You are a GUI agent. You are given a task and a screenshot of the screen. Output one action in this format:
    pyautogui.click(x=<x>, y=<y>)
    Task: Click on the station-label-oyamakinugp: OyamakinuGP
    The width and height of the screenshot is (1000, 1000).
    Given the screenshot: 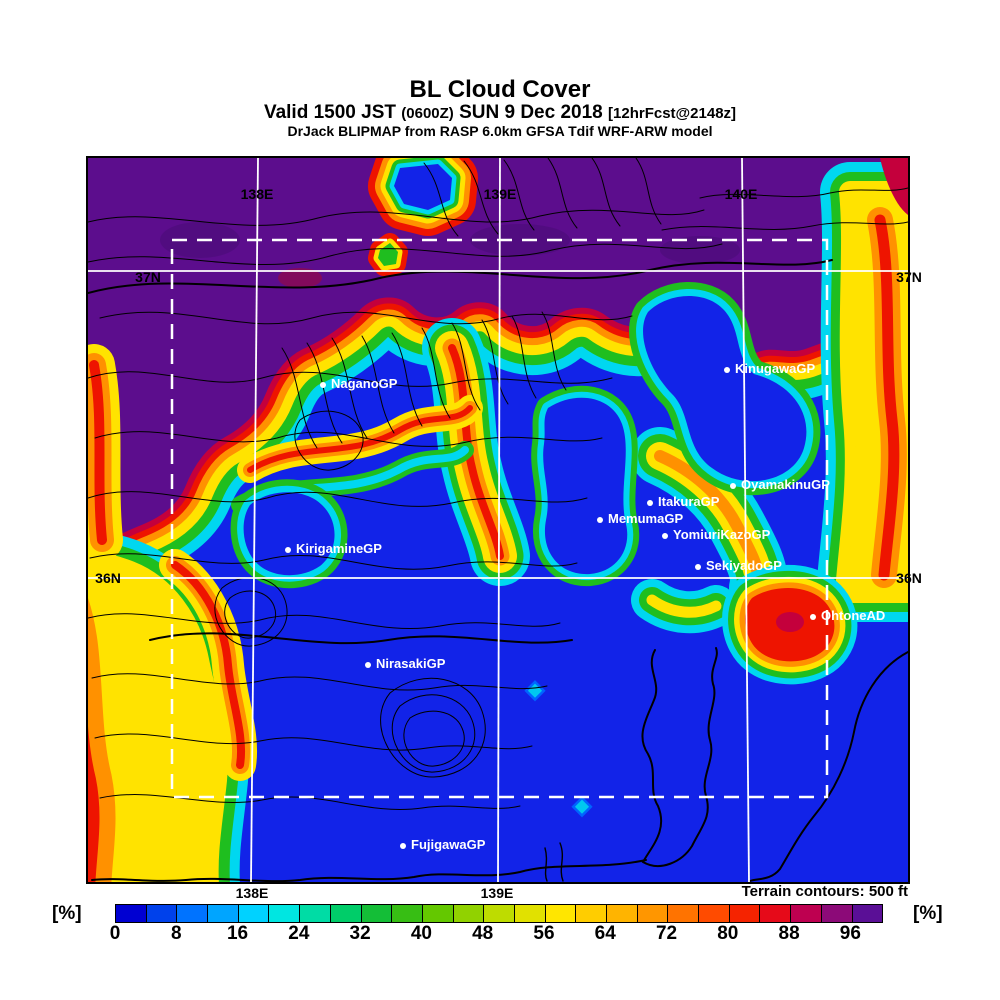 What is the action you would take?
    pyautogui.click(x=785, y=484)
    